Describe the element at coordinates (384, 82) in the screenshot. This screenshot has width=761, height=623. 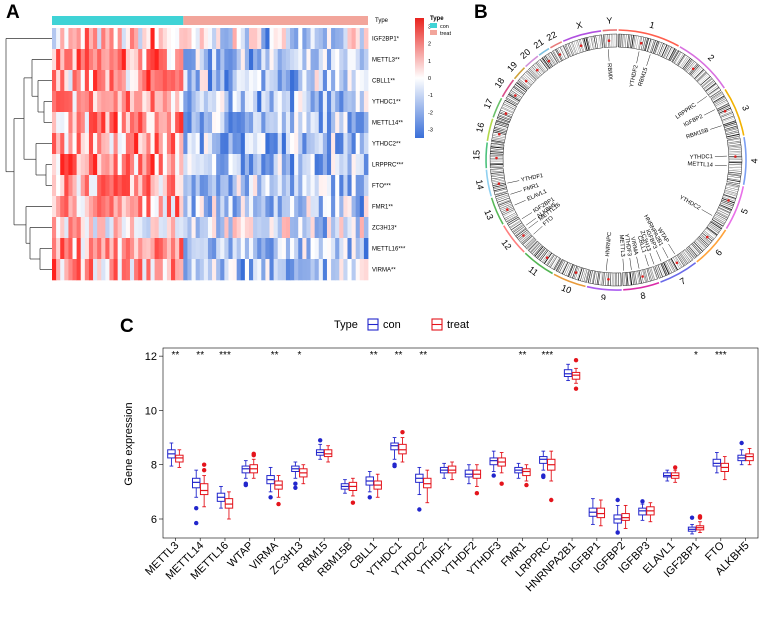
I see `heatmap-row-label: CBLL1**` at that location.